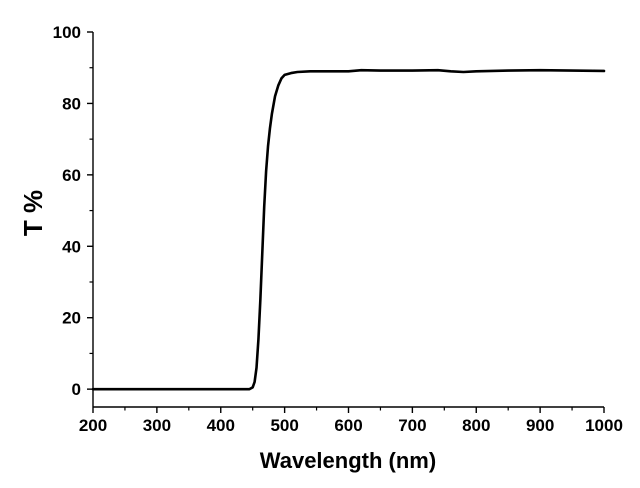 The height and width of the screenshot is (488, 640). Describe the element at coordinates (71, 175) in the screenshot. I see `y-tick-label: 60` at that location.